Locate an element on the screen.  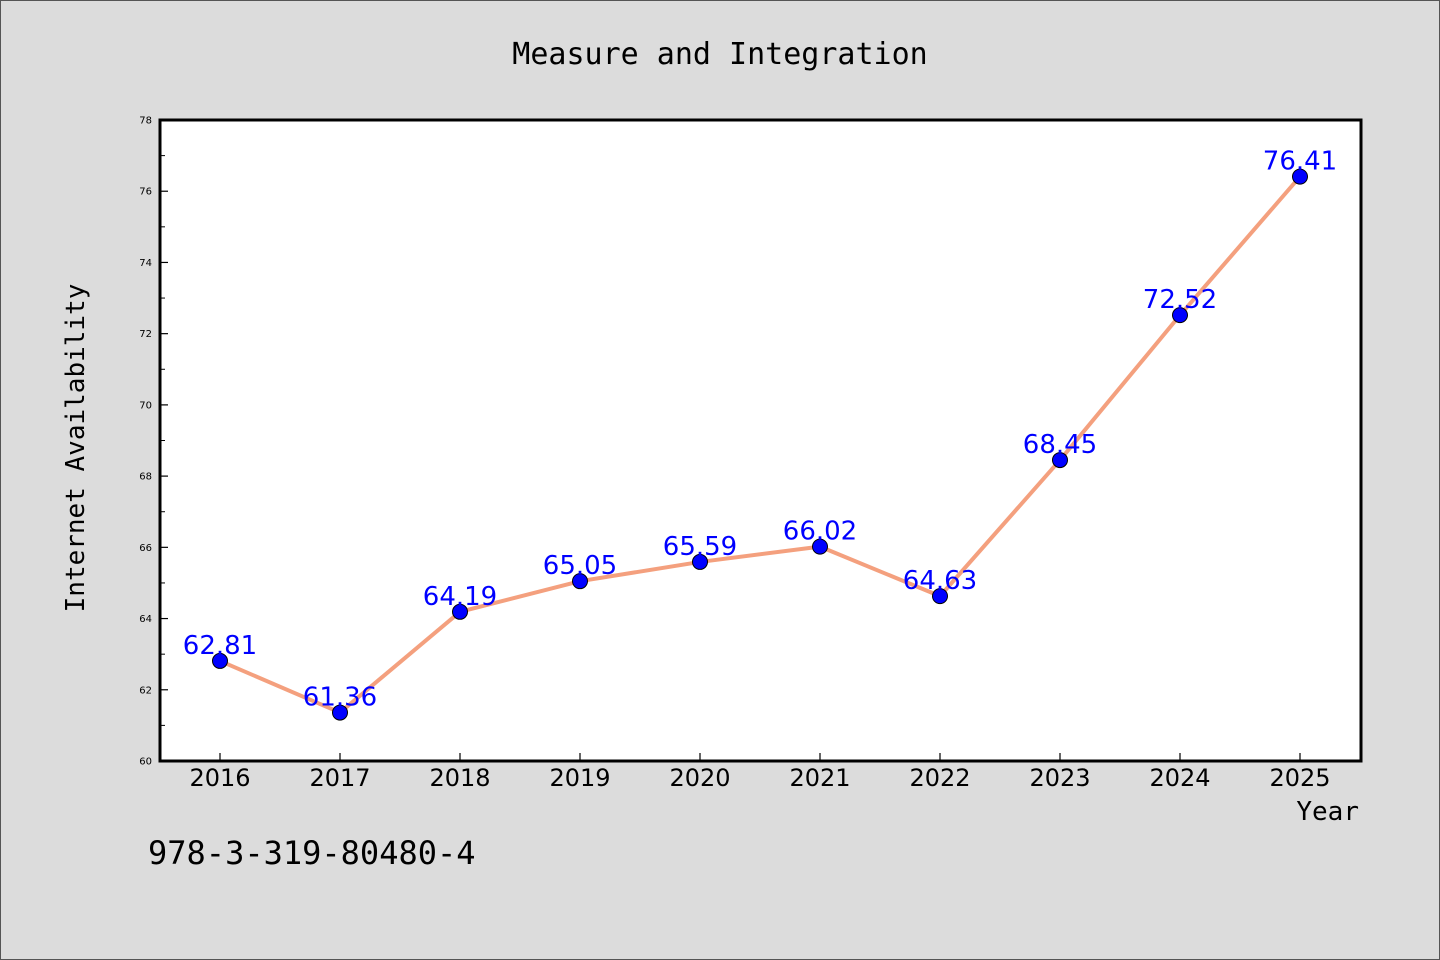
x-tick-label: 2023 is located at coordinates (1059, 778).